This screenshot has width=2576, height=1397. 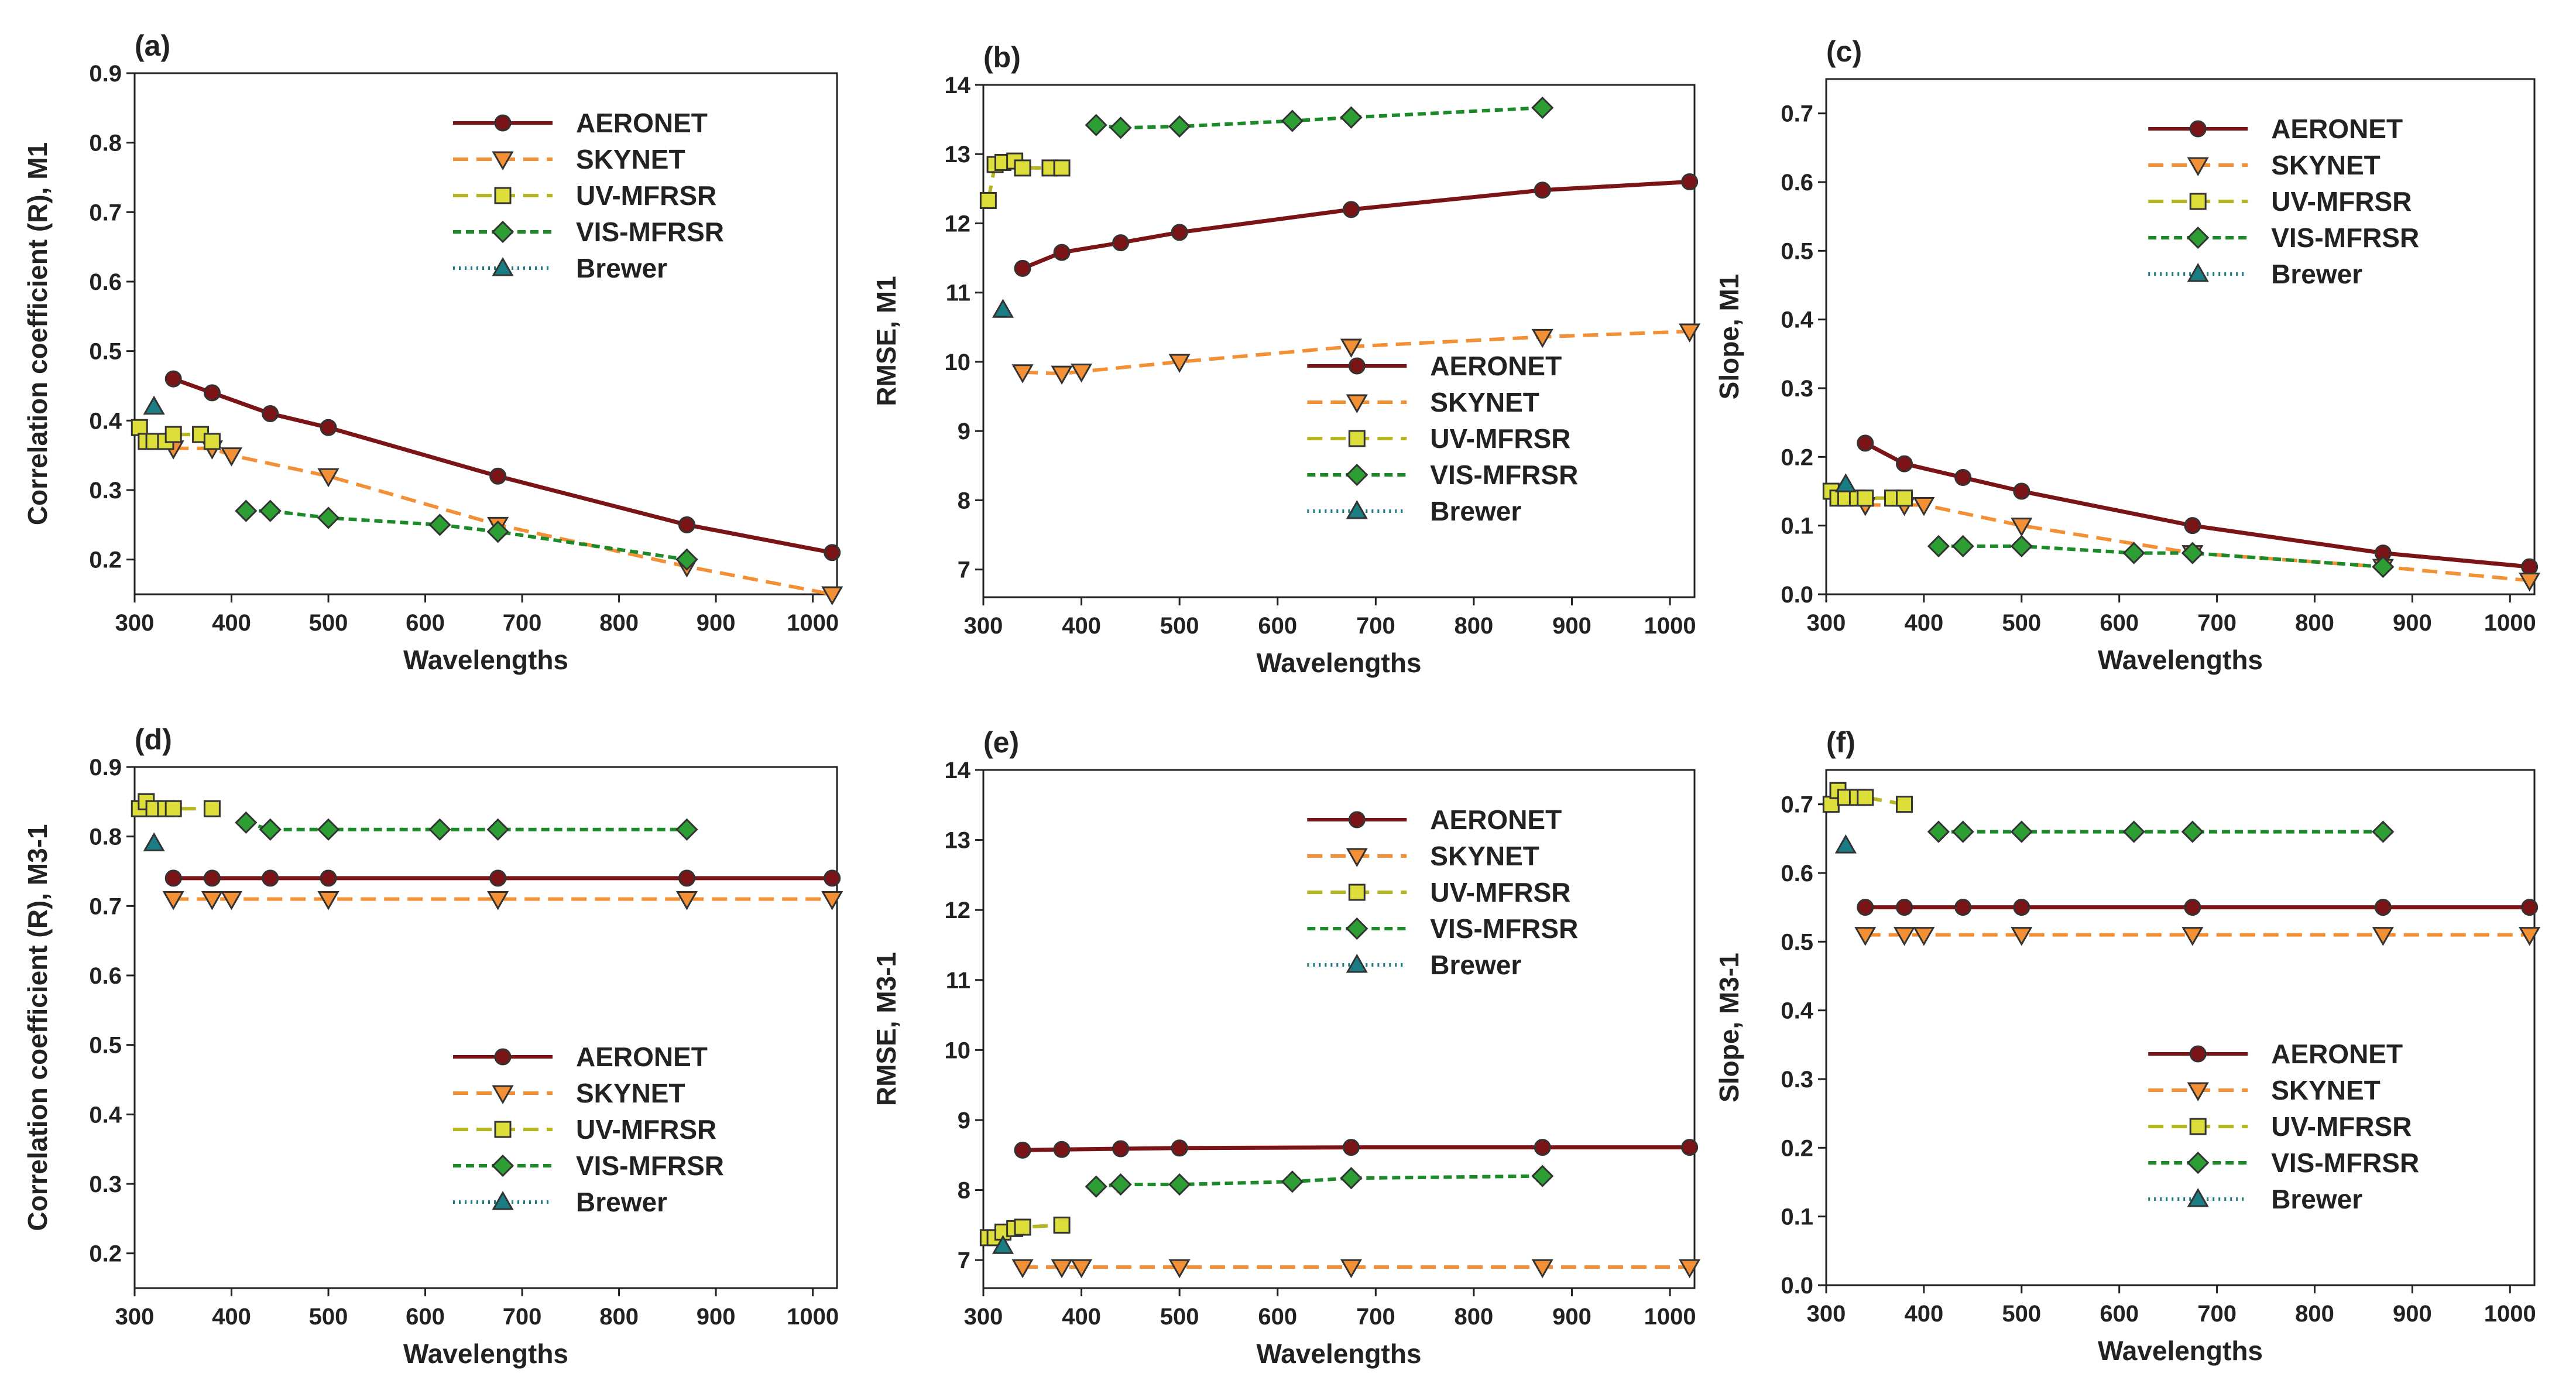 I want to click on y-tick-label: 0.2, so click(x=106, y=560).